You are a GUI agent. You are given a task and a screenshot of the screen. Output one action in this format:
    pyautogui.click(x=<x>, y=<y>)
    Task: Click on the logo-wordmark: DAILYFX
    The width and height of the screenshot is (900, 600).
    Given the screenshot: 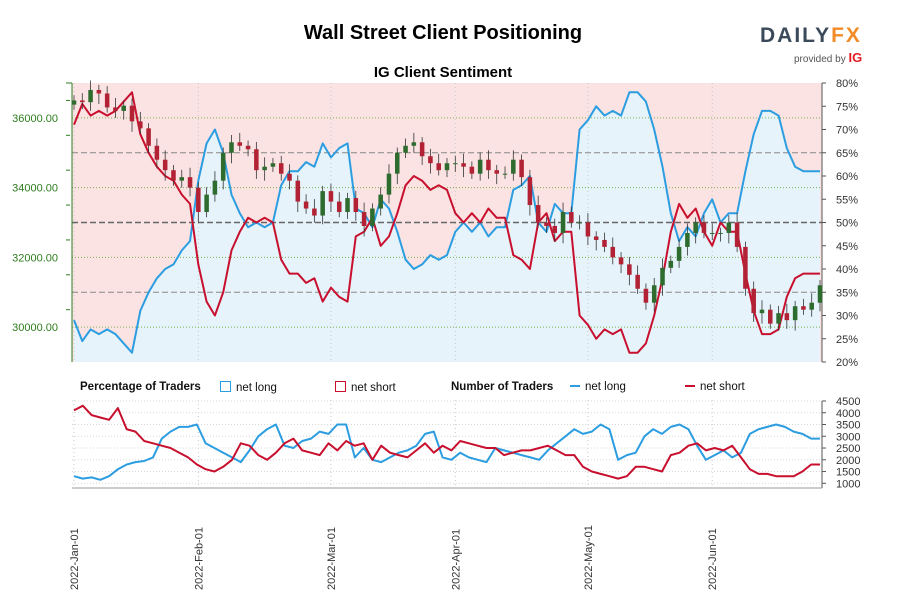 What is the action you would take?
    pyautogui.click(x=815, y=36)
    